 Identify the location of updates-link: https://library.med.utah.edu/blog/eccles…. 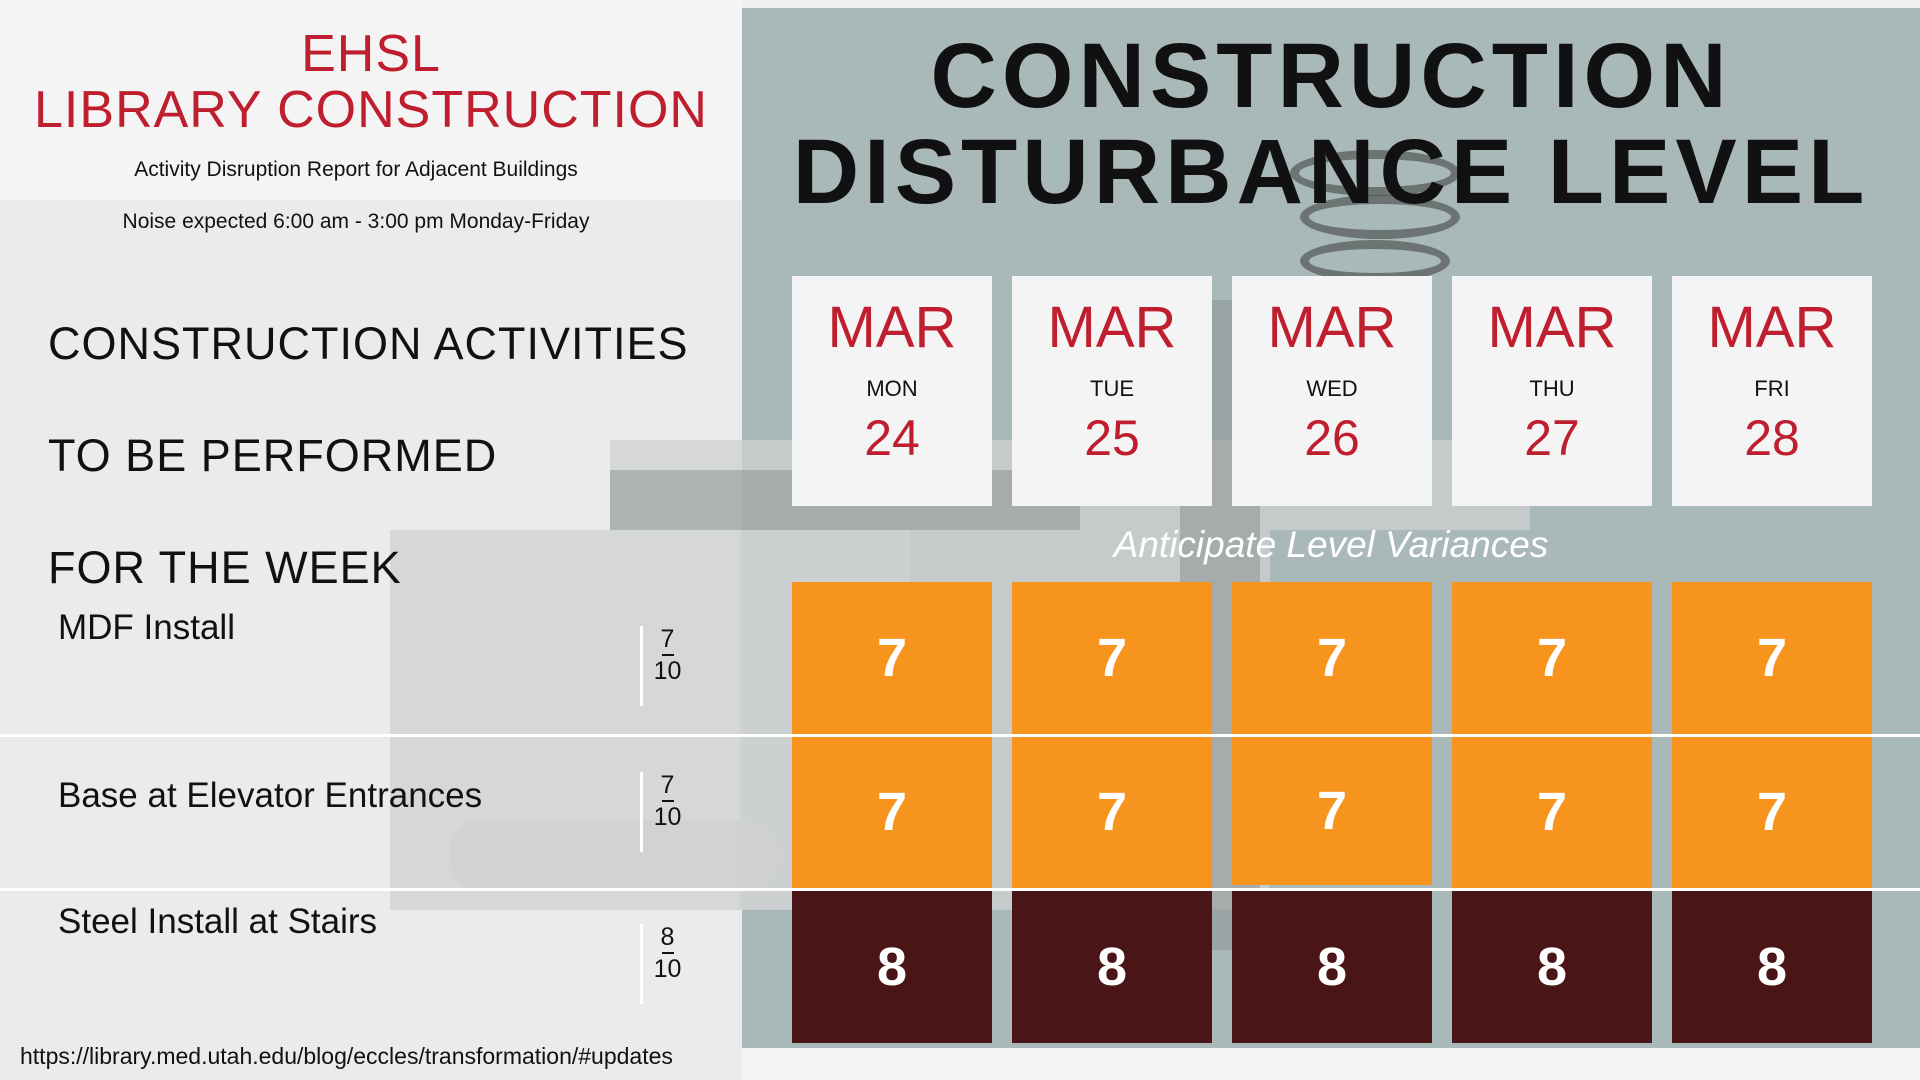
(346, 1056).